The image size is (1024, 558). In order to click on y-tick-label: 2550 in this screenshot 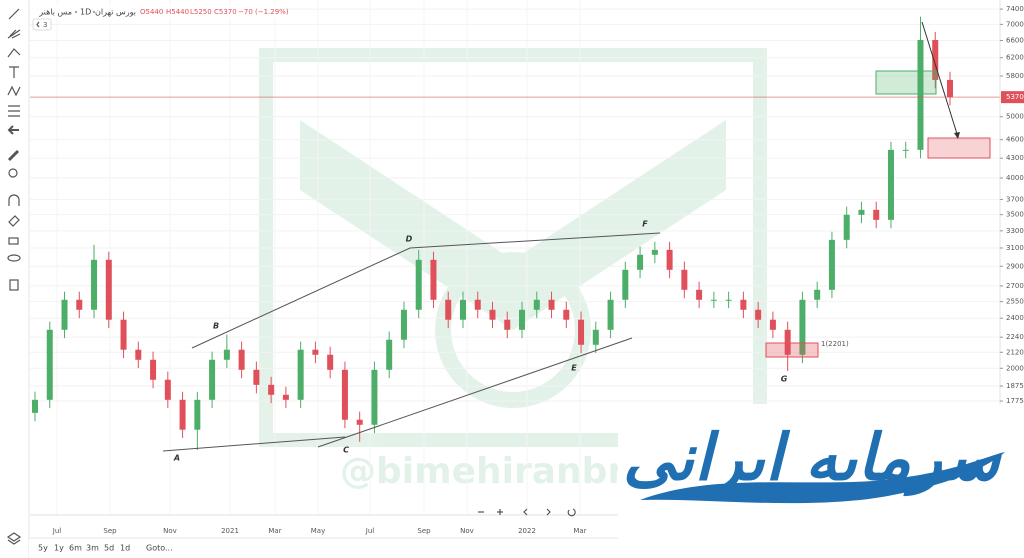, I will do `click(1015, 302)`.